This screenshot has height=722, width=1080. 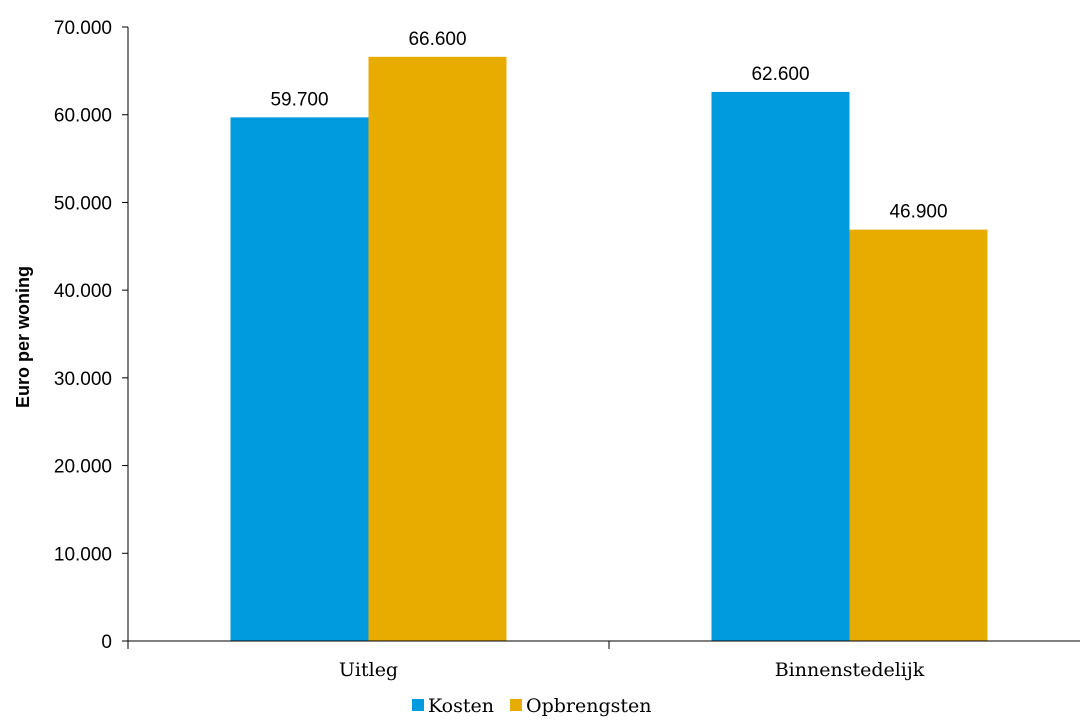 What do you see at coordinates (918, 435) in the screenshot?
I see `bar-opbrengsten-binnenstedelijk` at bounding box center [918, 435].